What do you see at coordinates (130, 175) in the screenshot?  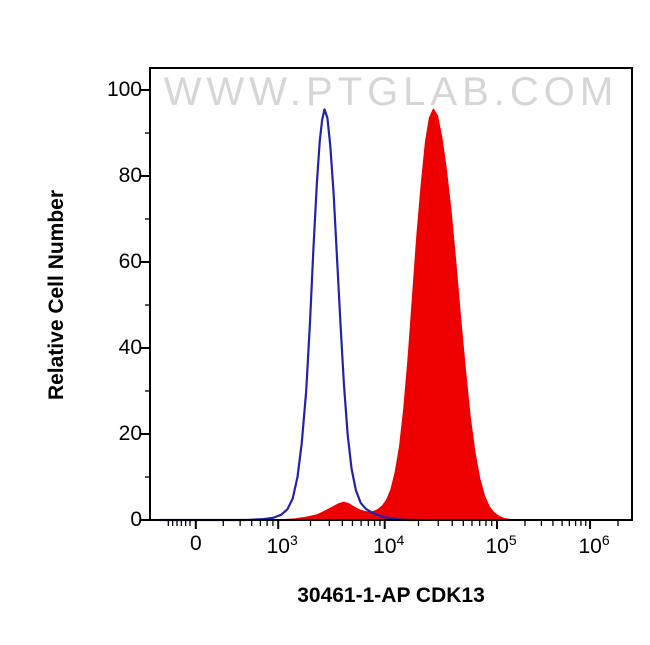 I see `y-tick-label: 80` at bounding box center [130, 175].